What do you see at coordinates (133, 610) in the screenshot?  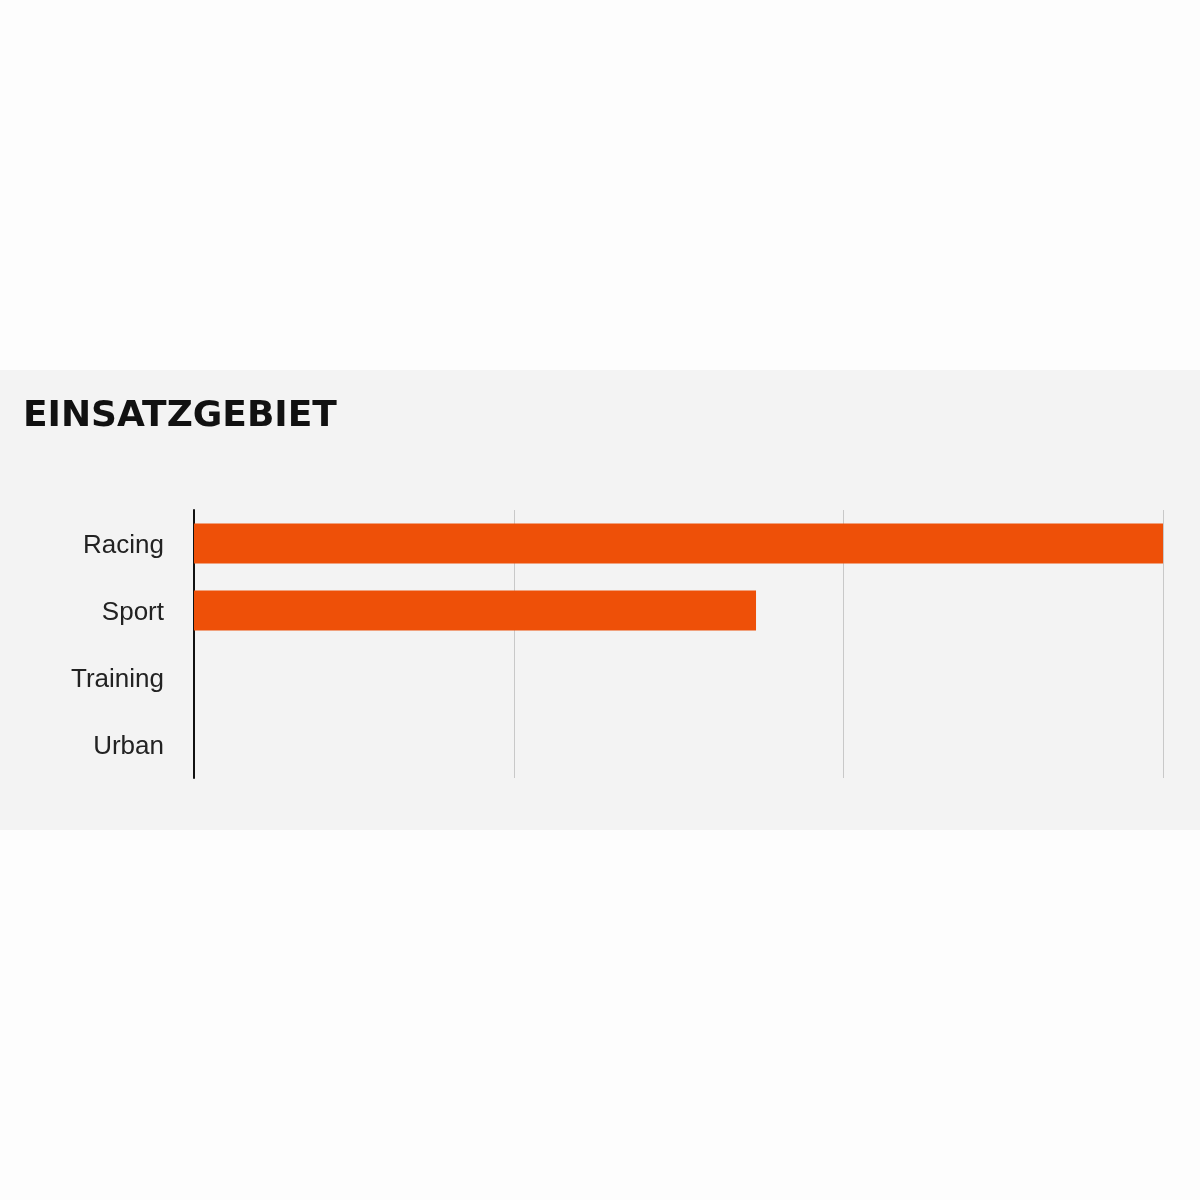 I see `y-tick-label: Sport` at bounding box center [133, 610].